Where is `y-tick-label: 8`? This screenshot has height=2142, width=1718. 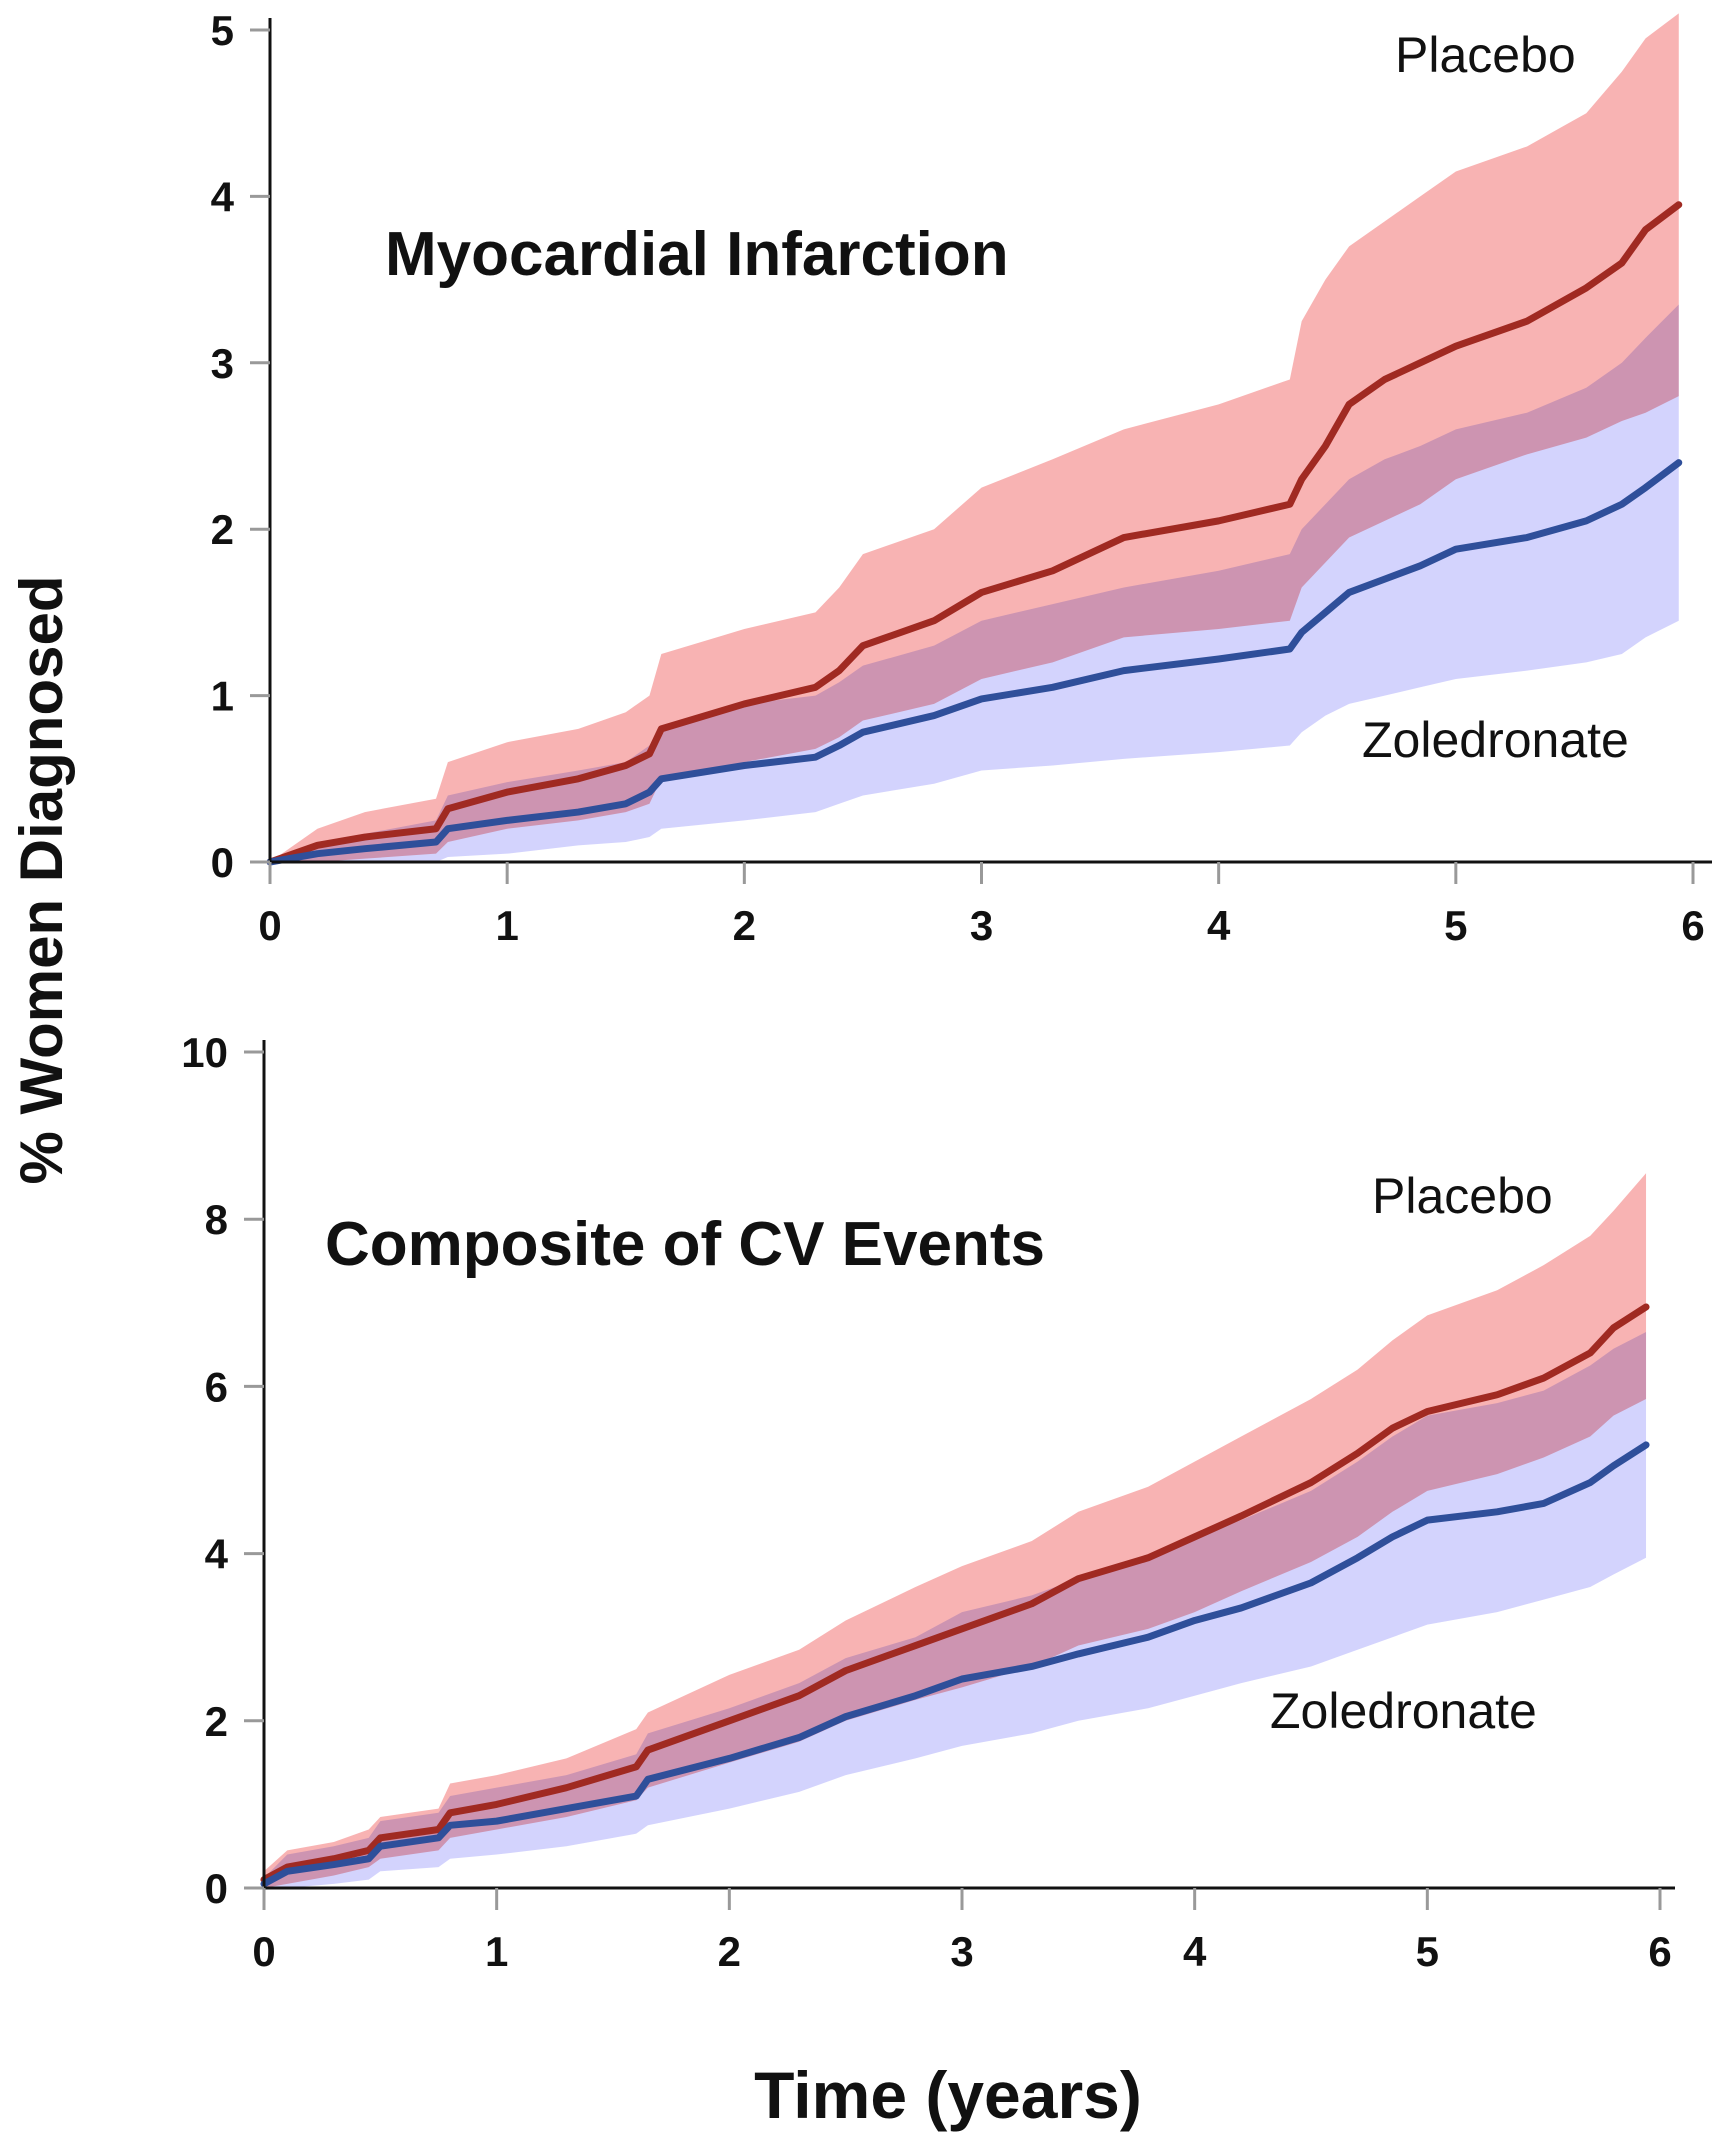 y-tick-label: 8 is located at coordinates (216, 1219).